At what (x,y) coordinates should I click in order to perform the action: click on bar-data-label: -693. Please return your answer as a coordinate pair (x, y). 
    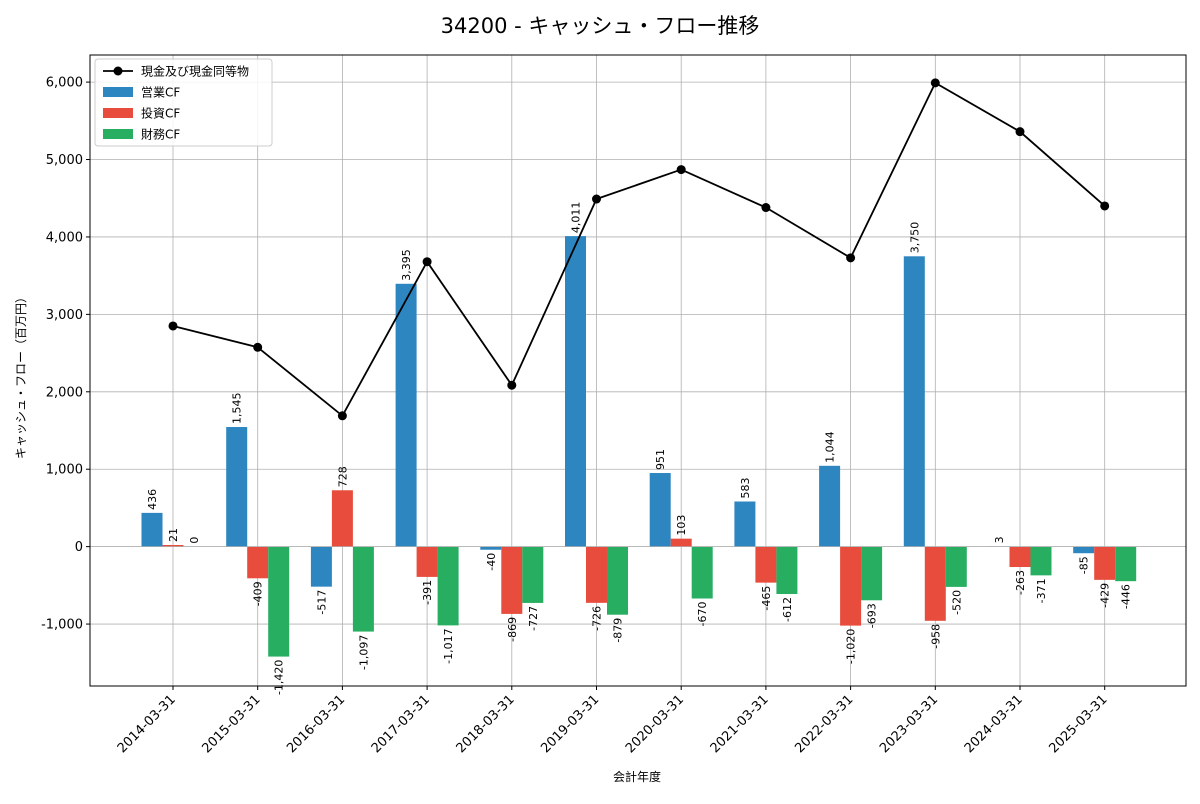
    Looking at the image, I should click on (872, 615).